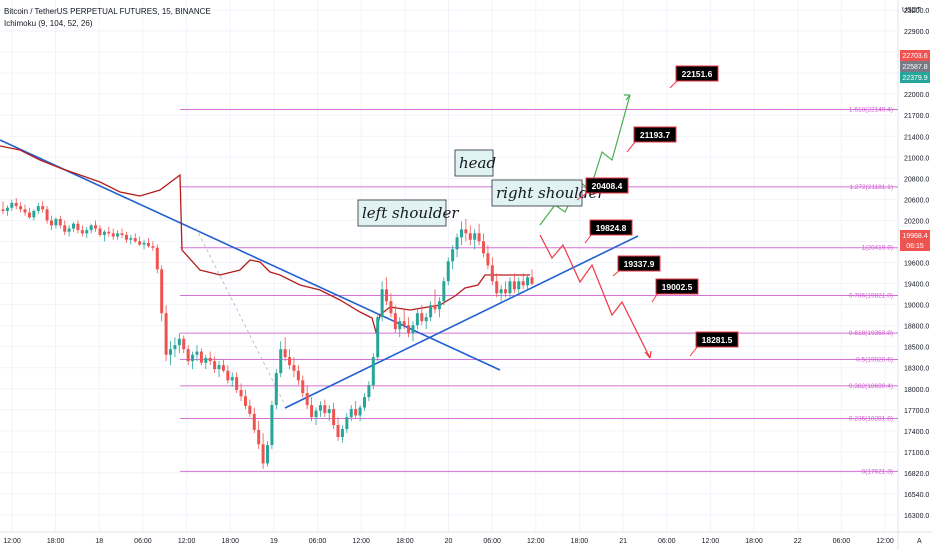 This screenshot has width=932, height=550. What do you see at coordinates (631, 146) in the screenshot?
I see `callout-pointer` at bounding box center [631, 146].